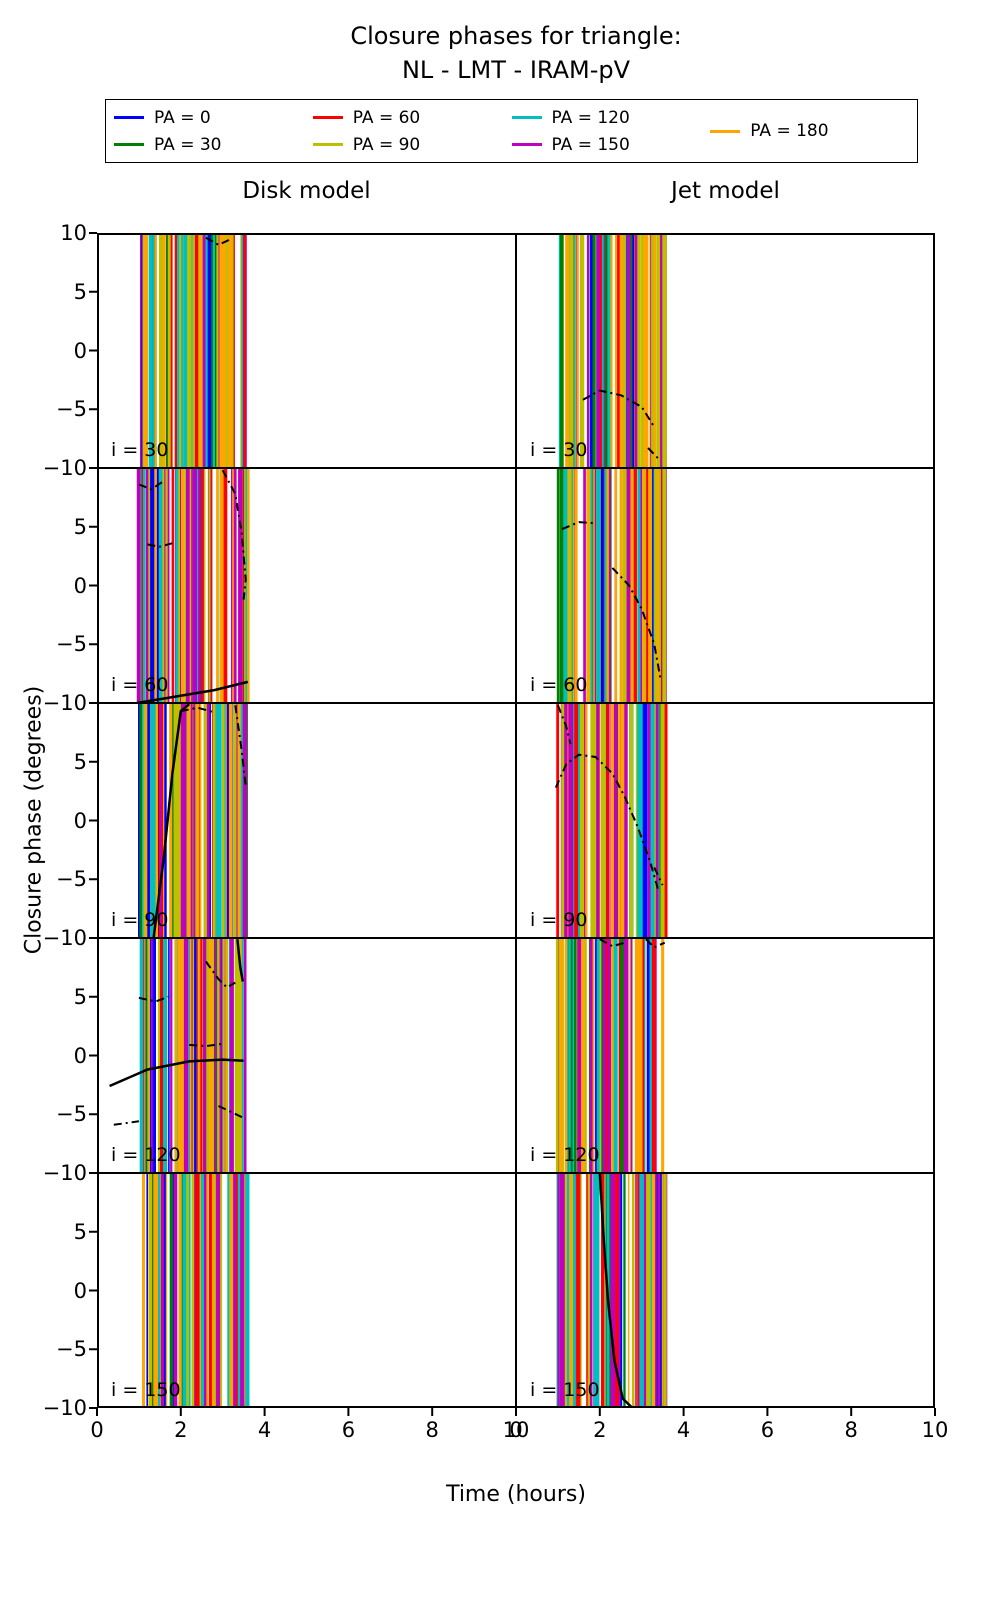 The image size is (1000, 1600). Describe the element at coordinates (213, 145) in the screenshot. I see `legend-item: PA = 30` at that location.